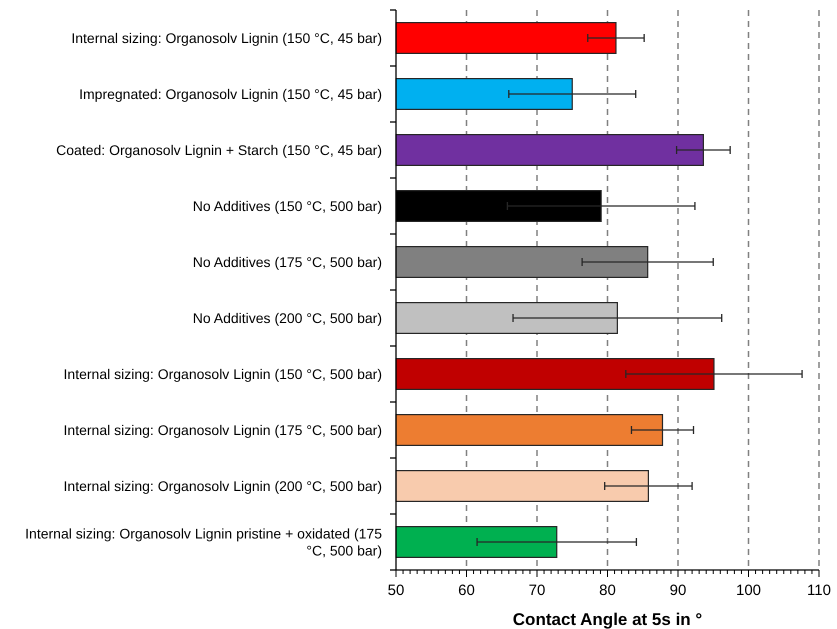  I want to click on y-tick-label: Impregnated: Organosolv Lignin (150 °C, 45 bar), so click(230, 94).